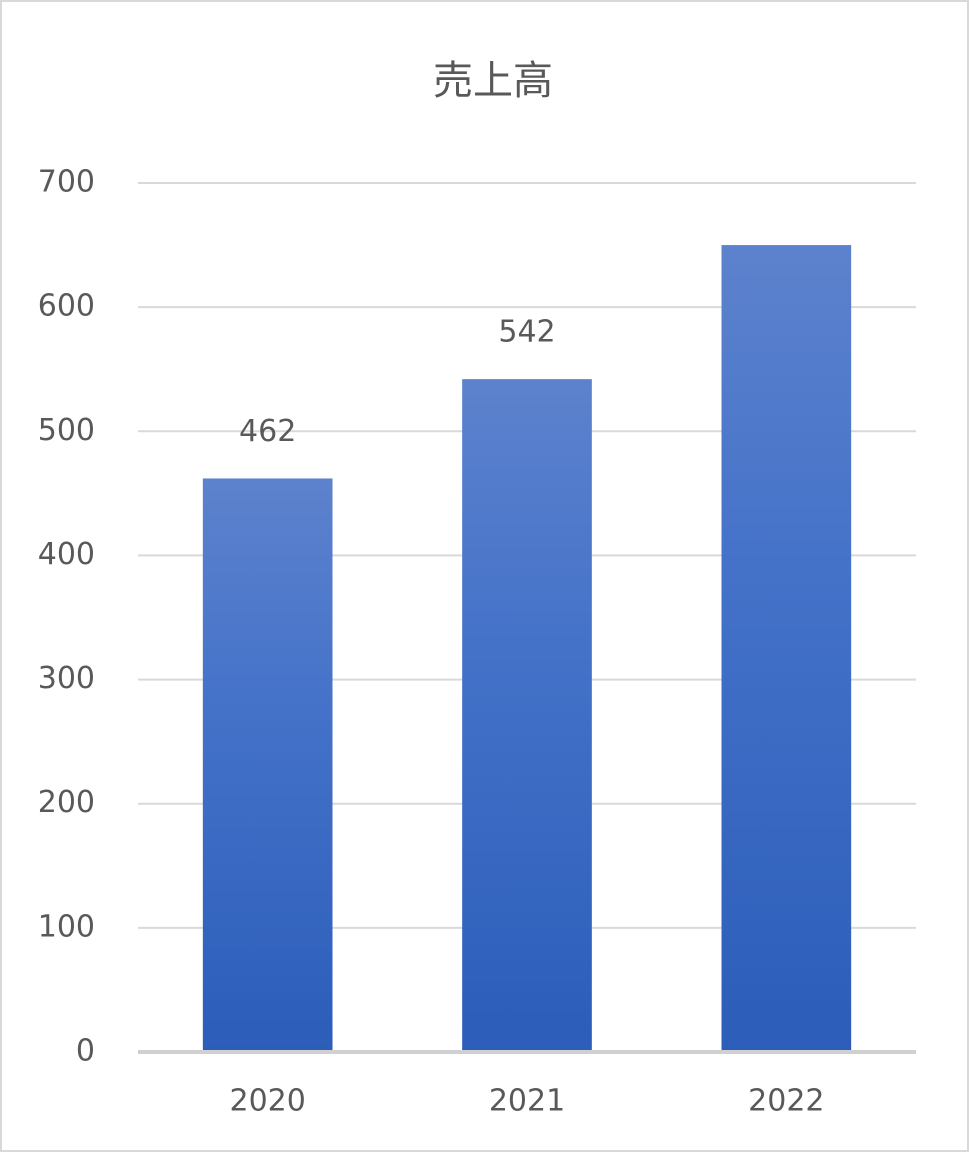 The width and height of the screenshot is (969, 1152). Describe the element at coordinates (267, 431) in the screenshot. I see `data-label: 462` at that location.